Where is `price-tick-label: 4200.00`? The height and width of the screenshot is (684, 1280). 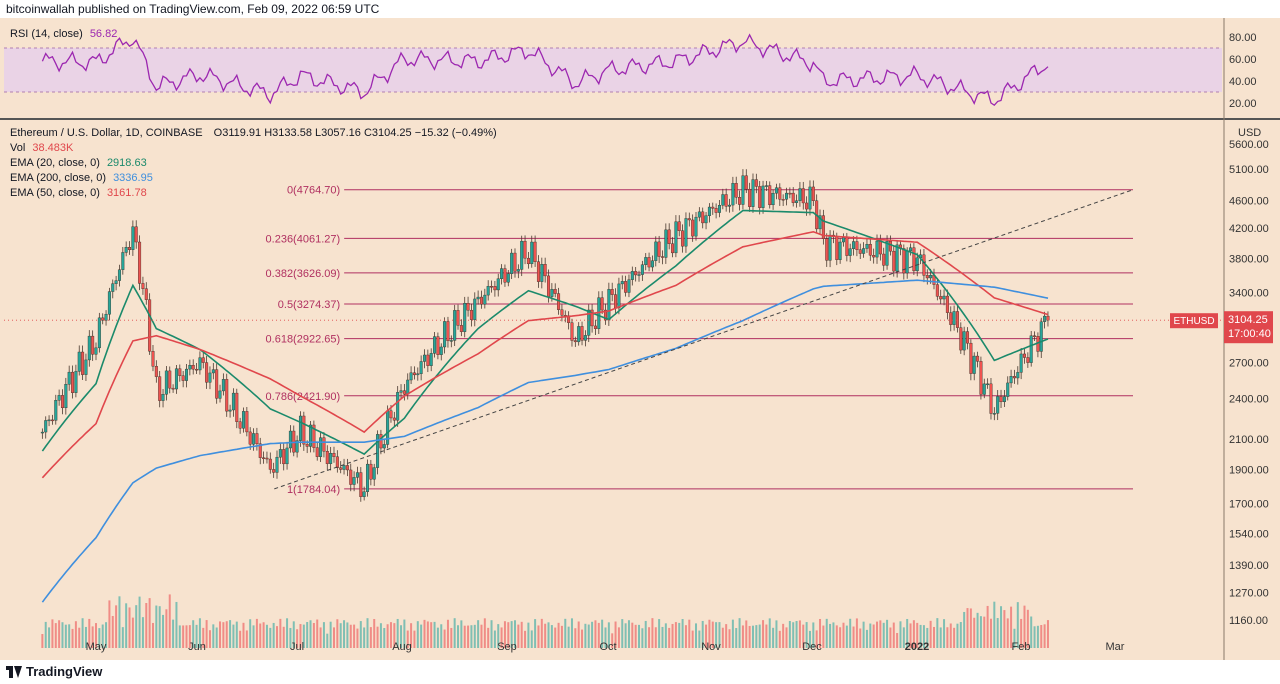 price-tick-label: 4200.00 is located at coordinates (1249, 229).